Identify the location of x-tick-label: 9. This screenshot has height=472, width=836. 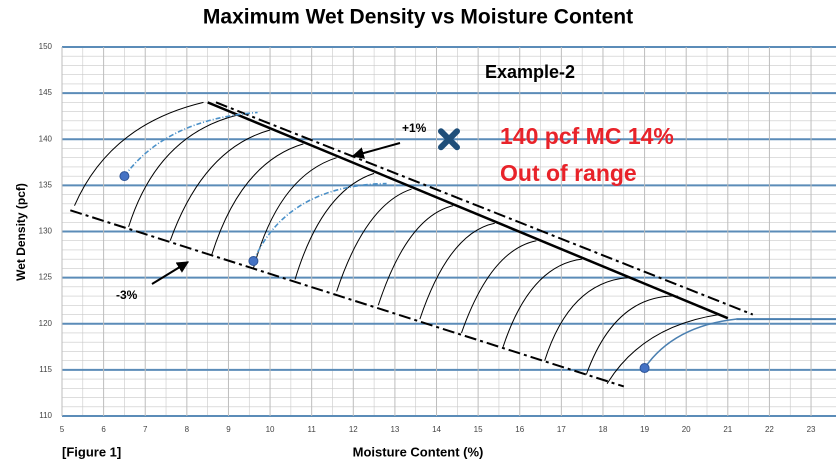
(228, 429).